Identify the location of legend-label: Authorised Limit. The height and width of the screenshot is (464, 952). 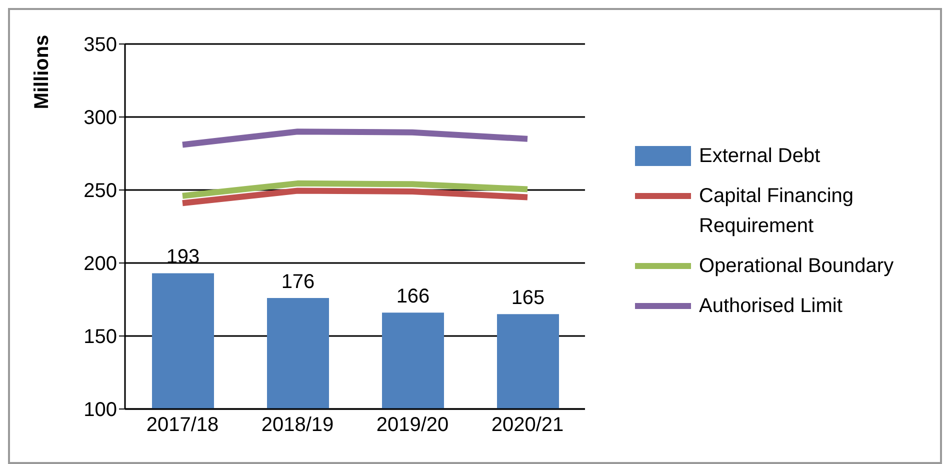
(770, 306).